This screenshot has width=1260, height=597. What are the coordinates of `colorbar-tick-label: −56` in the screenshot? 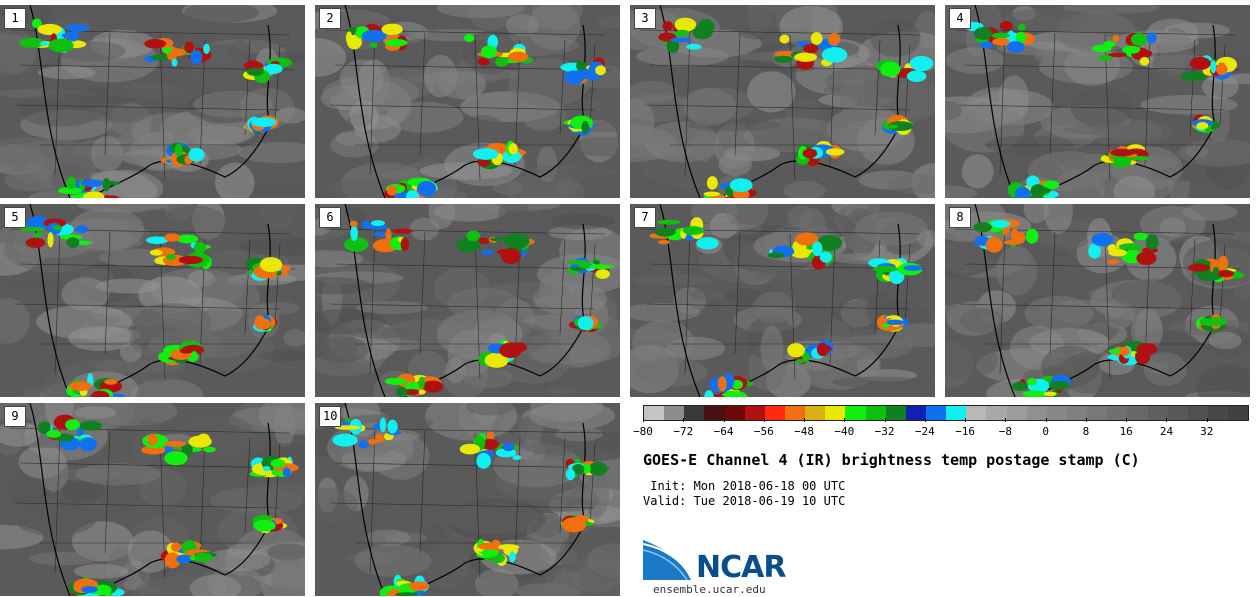 It's located at (763, 431).